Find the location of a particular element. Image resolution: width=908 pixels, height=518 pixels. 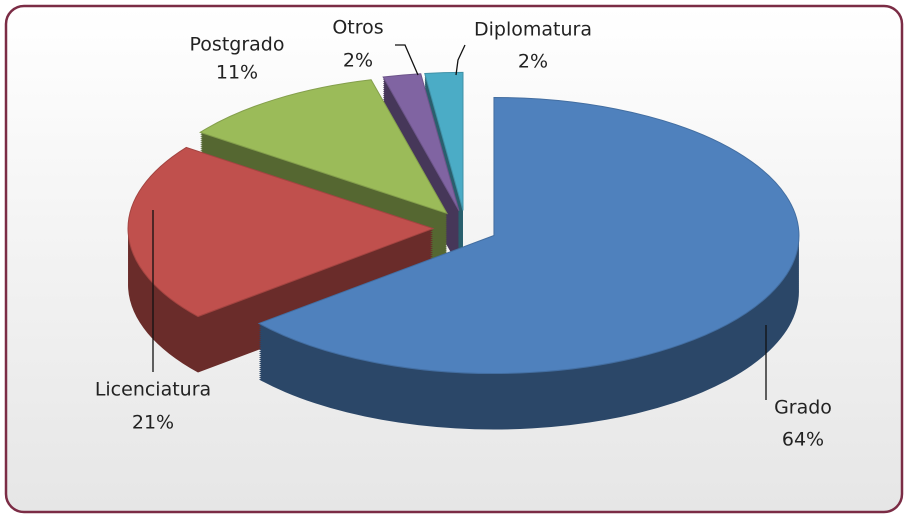

category-label: Licenciatura is located at coordinates (153, 390).